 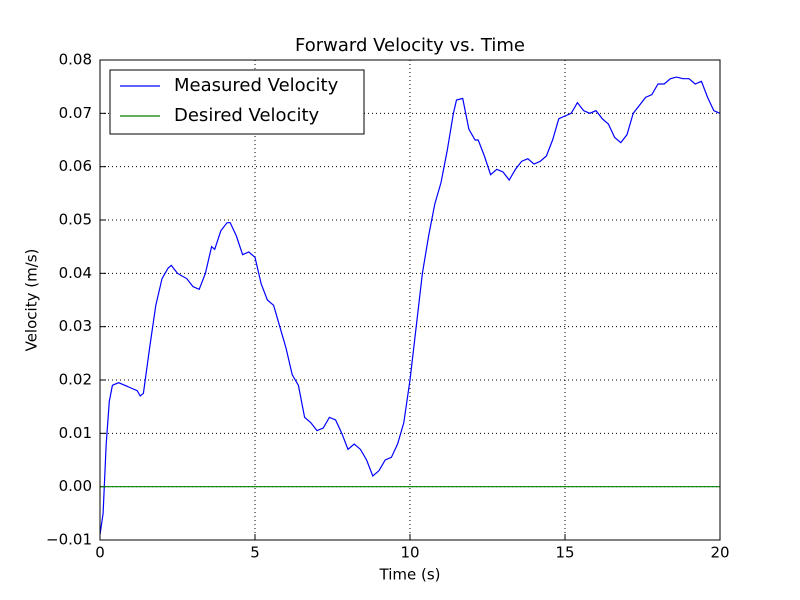 What do you see at coordinates (32, 300) in the screenshot?
I see `y-axis-label: Velocity (m/s)` at bounding box center [32, 300].